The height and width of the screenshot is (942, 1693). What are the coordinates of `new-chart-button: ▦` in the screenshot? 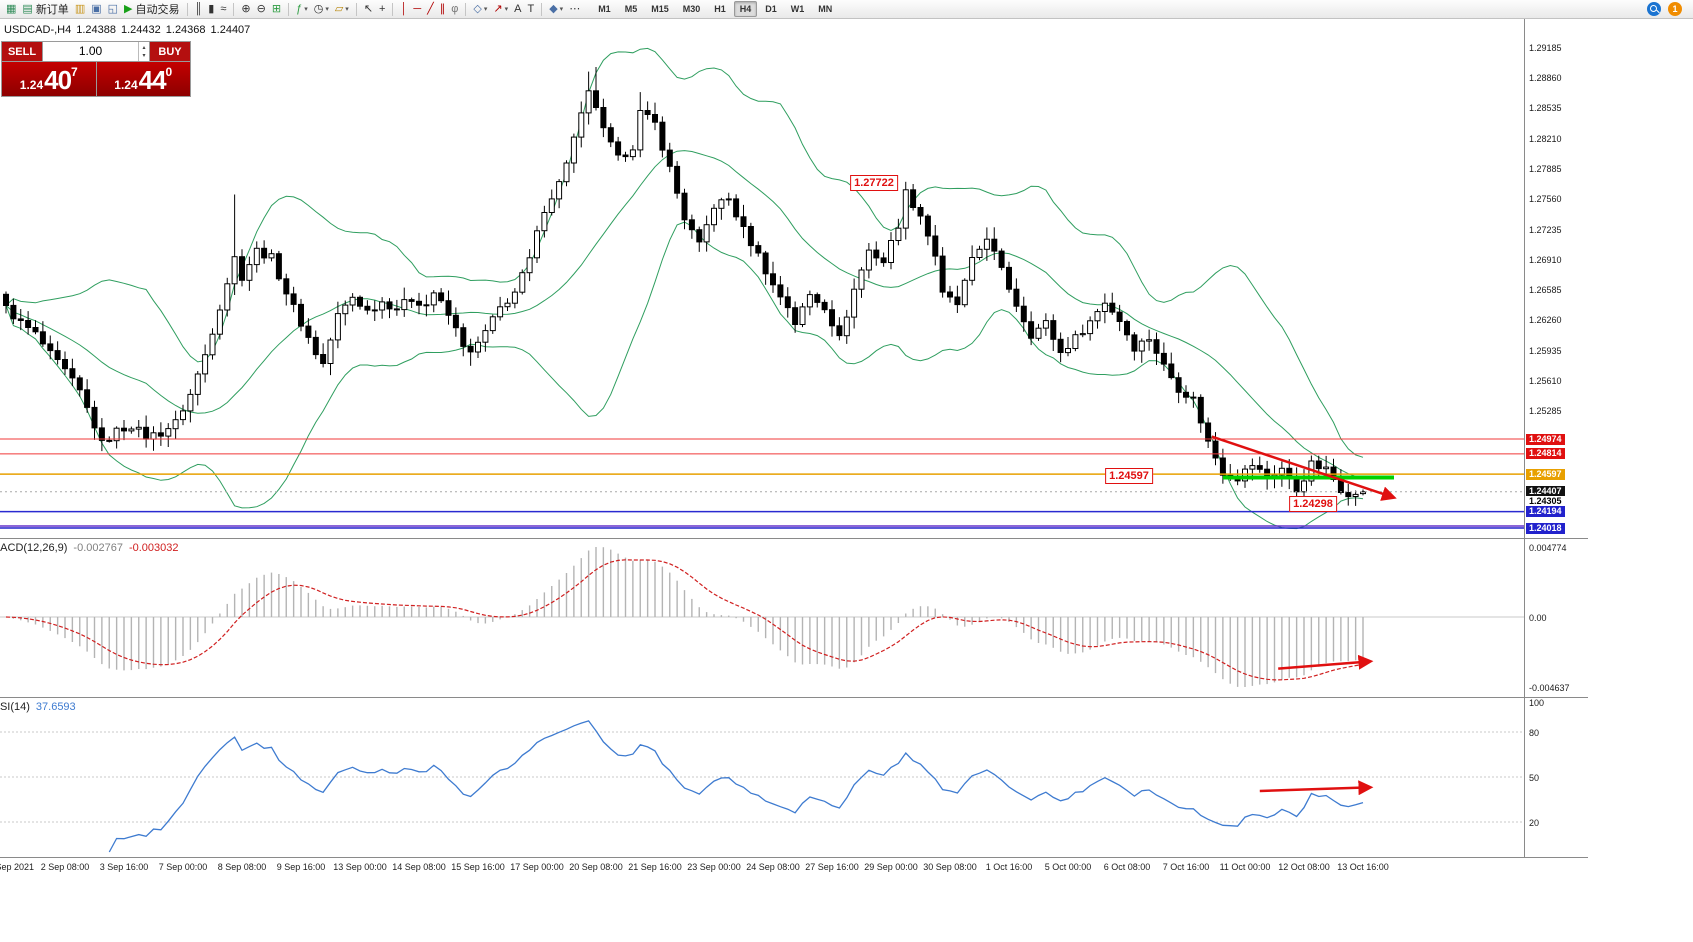 It's located at (11, 9).